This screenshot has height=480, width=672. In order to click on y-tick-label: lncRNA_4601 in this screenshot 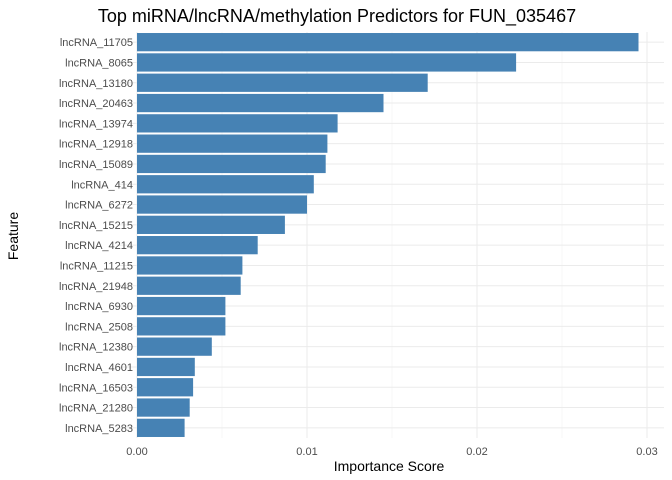, I will do `click(99, 368)`.